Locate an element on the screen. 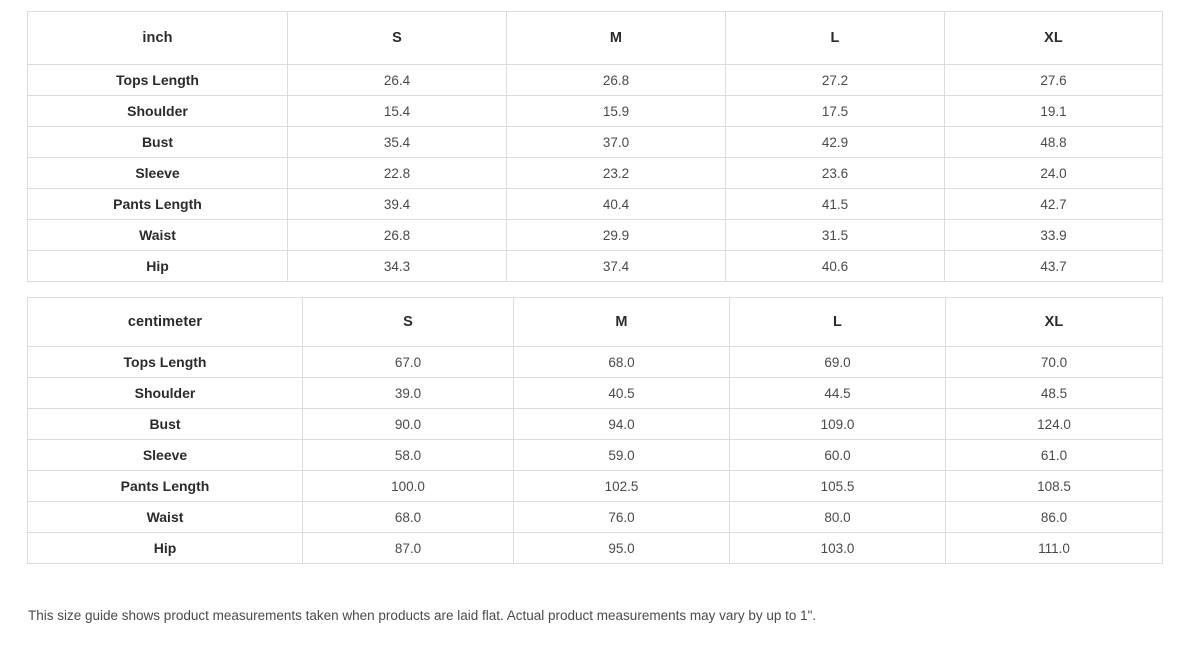 This screenshot has height=646, width=1189. measurement-value: 31.5 is located at coordinates (835, 235).